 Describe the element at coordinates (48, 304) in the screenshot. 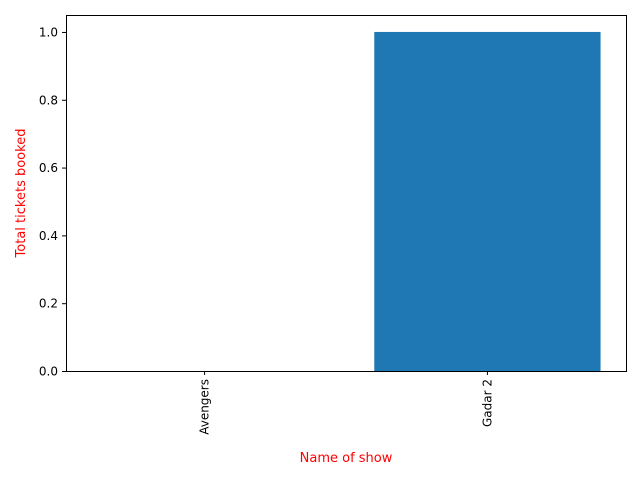

I see `y-tick-label: 0.2` at that location.